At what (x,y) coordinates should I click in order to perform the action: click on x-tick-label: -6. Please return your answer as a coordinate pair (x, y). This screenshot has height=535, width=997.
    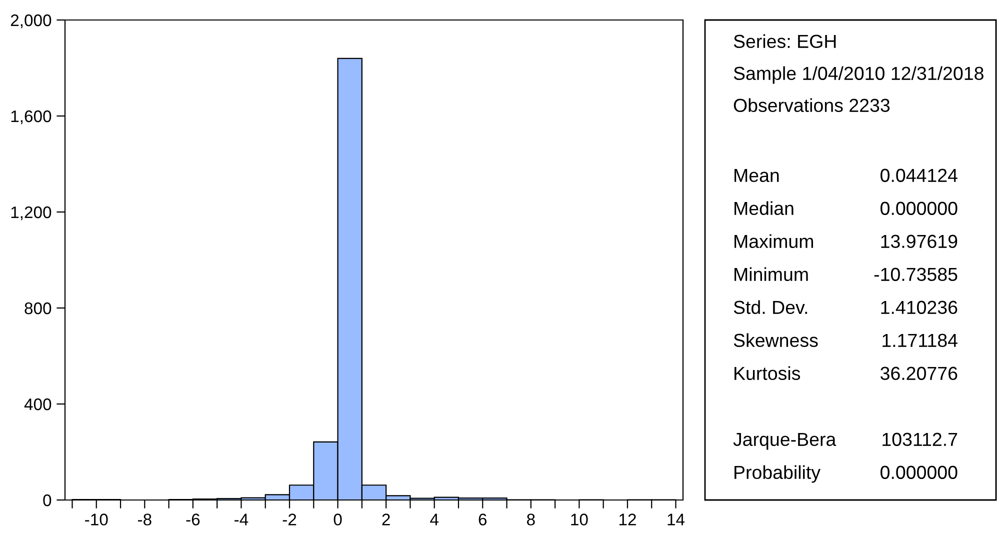
    Looking at the image, I should click on (193, 520).